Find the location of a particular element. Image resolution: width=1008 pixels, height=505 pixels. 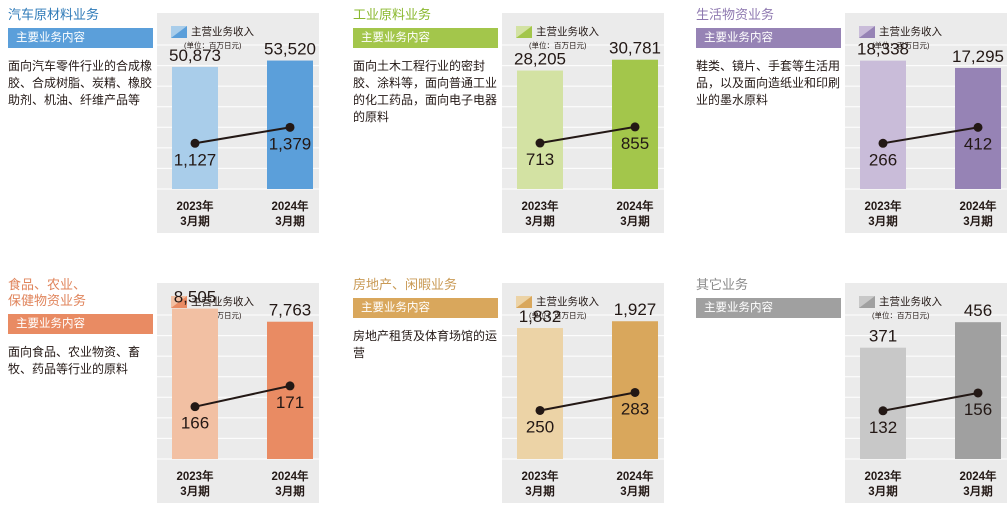

revenue-value-label: 1,832 is located at coordinates (540, 316).